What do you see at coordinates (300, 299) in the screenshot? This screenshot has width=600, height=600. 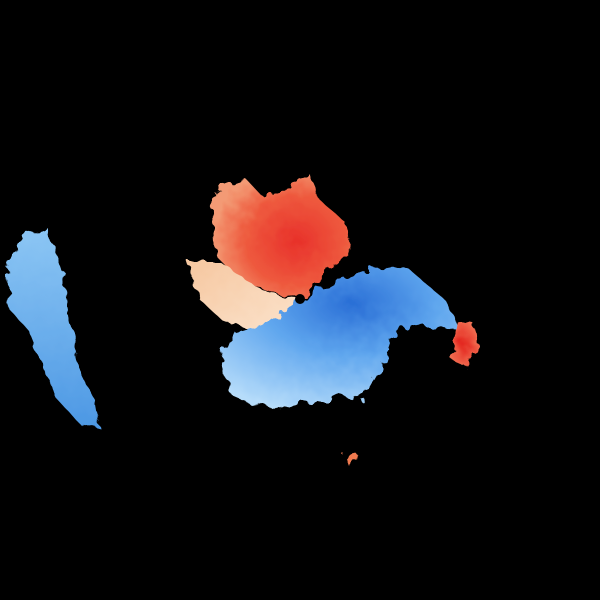 I see `radar-site` at bounding box center [300, 299].